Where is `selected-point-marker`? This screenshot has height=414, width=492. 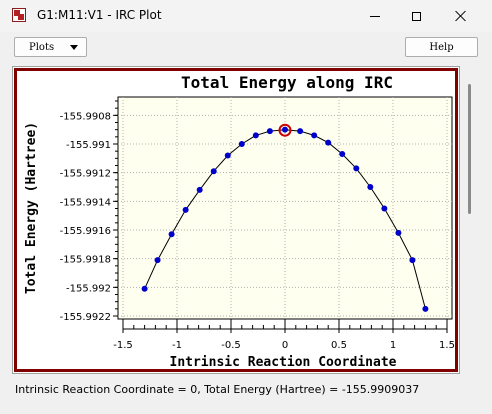 selected-point-marker is located at coordinates (285, 130).